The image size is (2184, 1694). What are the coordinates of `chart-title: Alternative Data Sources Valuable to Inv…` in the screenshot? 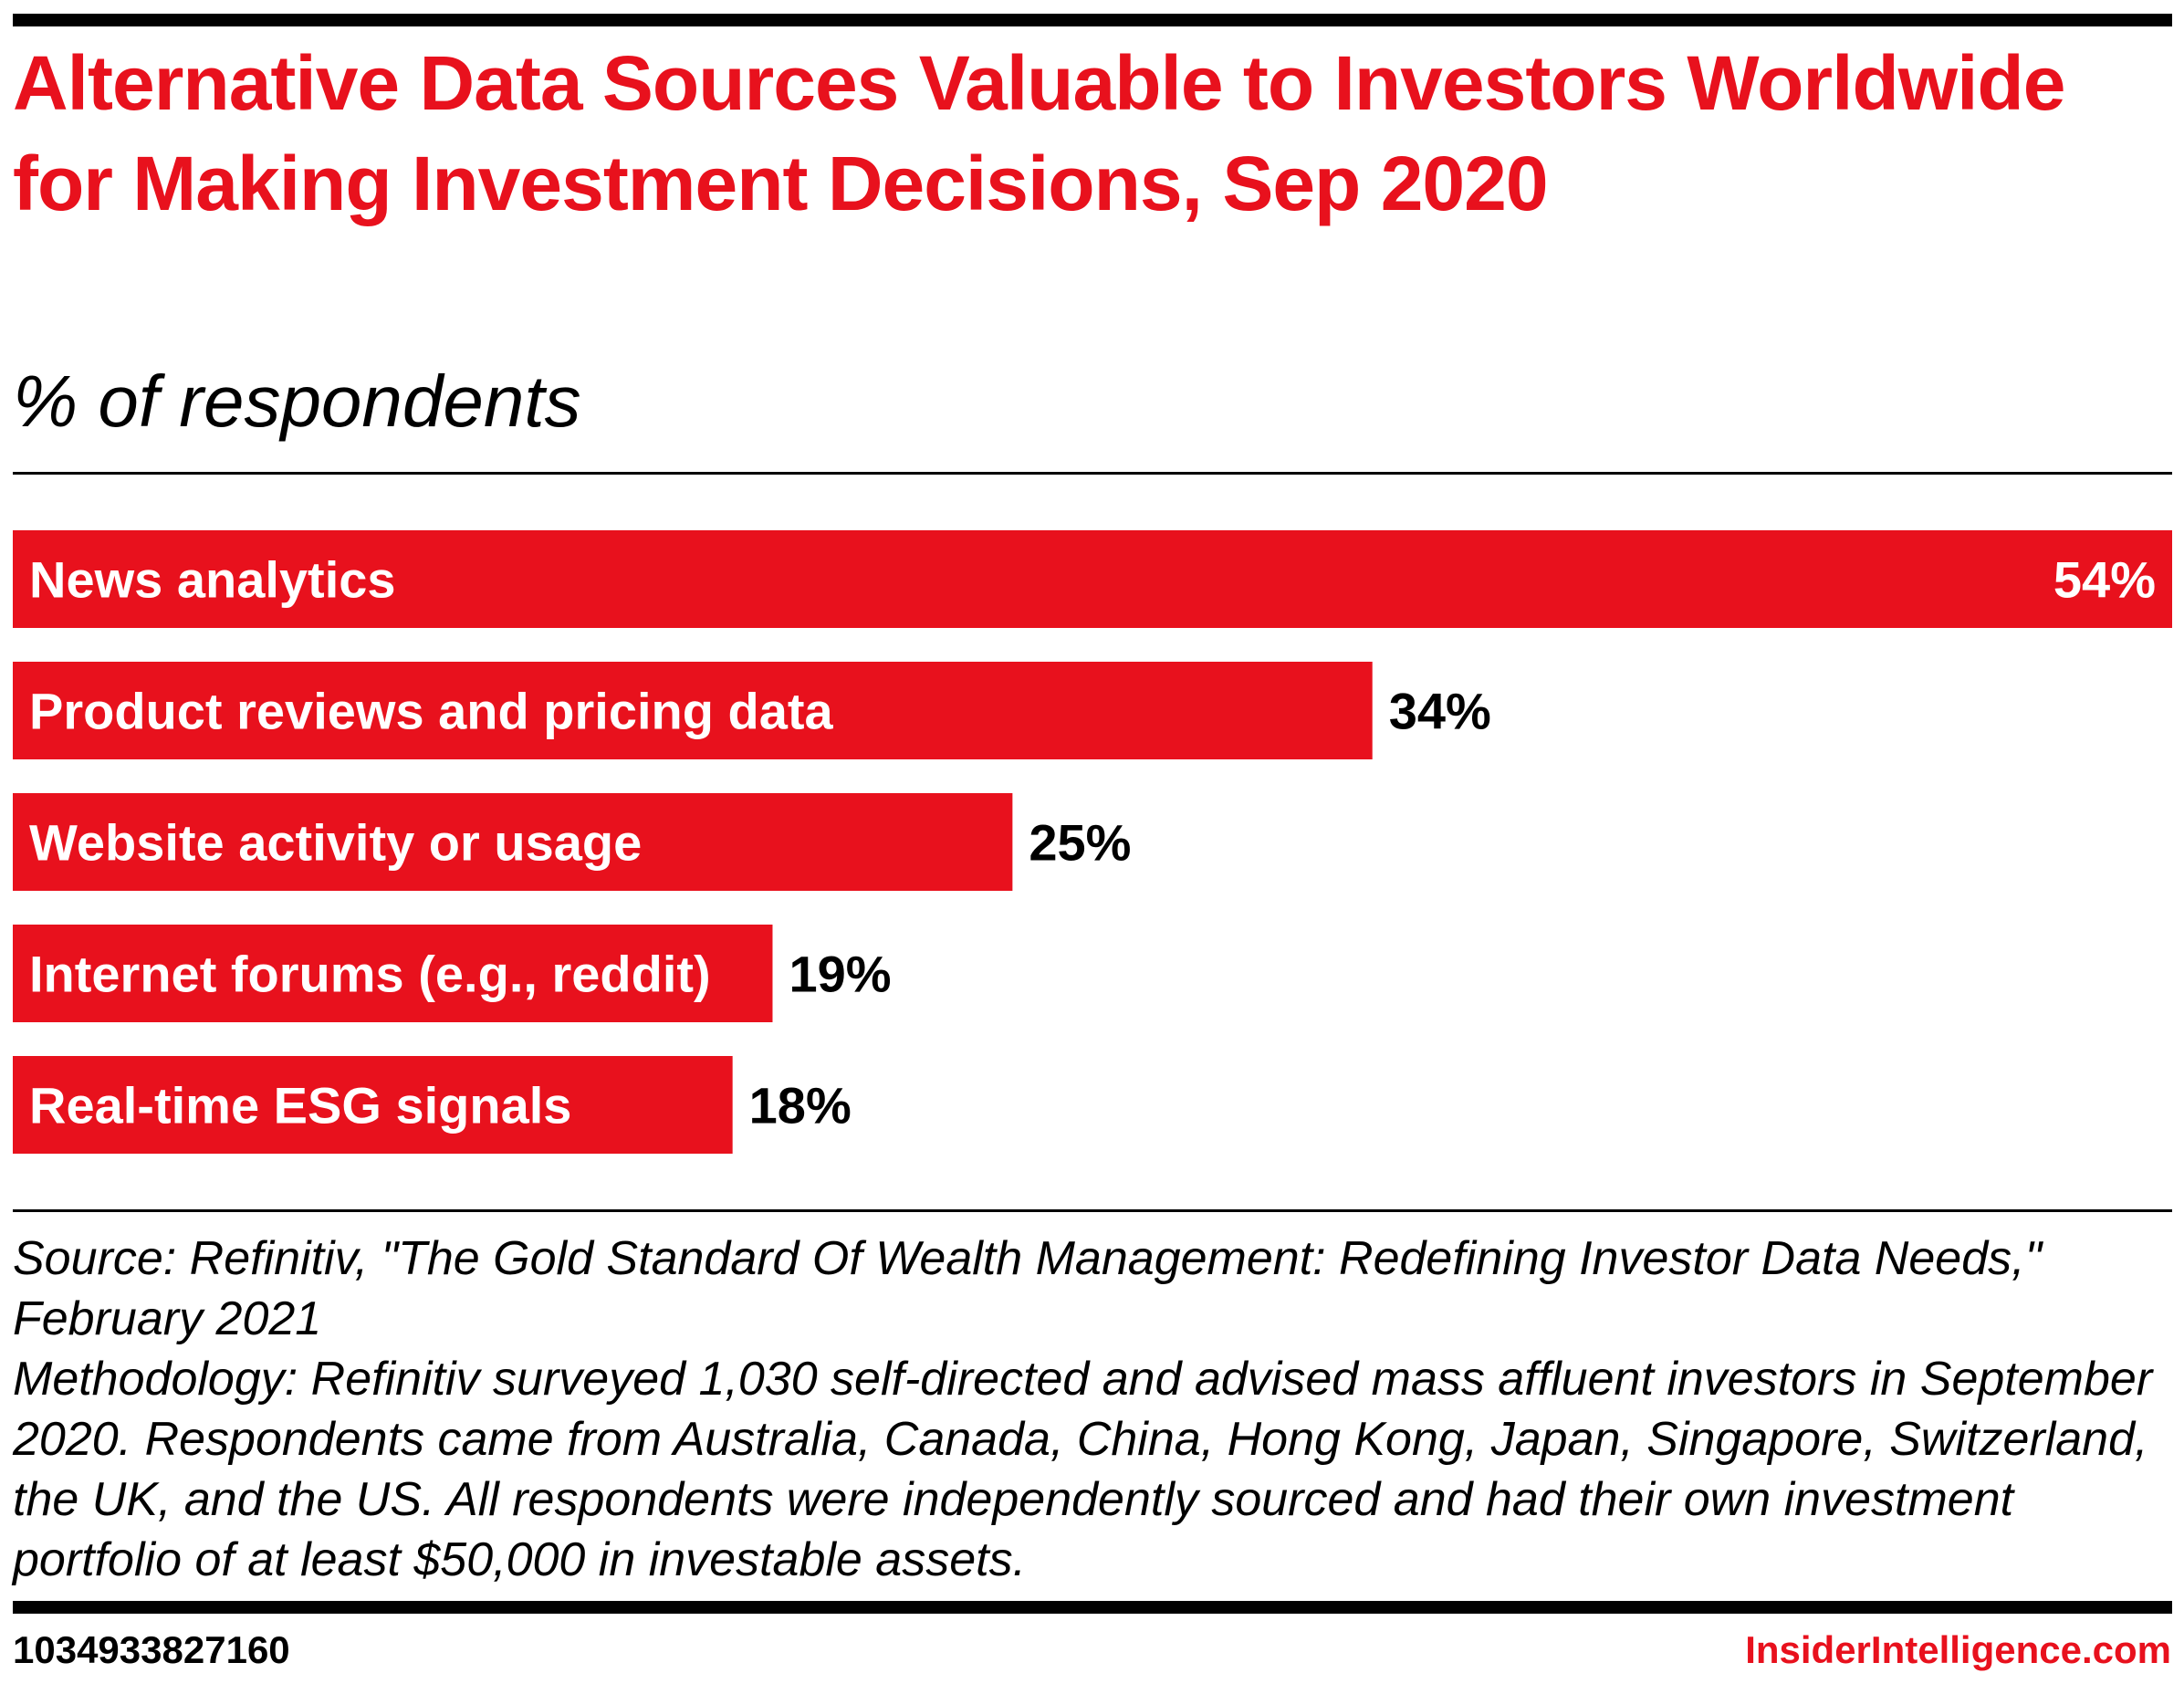 It's located at (1039, 133).